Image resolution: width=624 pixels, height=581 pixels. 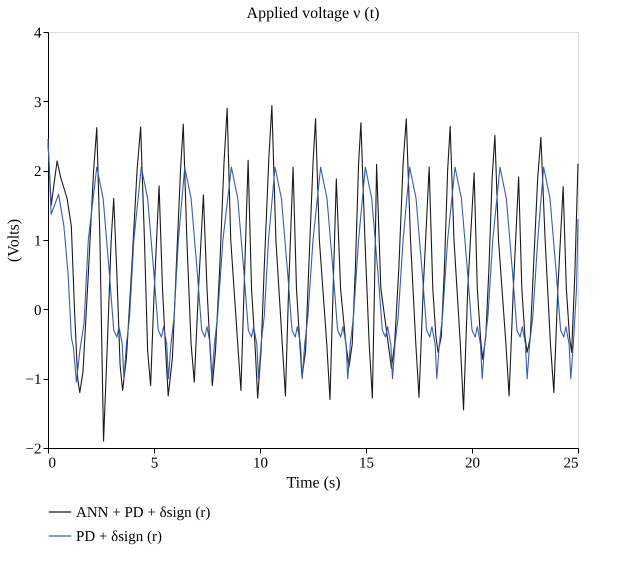 What do you see at coordinates (143, 513) in the screenshot?
I see `legend-label: ANN + PD + δsign (r)` at bounding box center [143, 513].